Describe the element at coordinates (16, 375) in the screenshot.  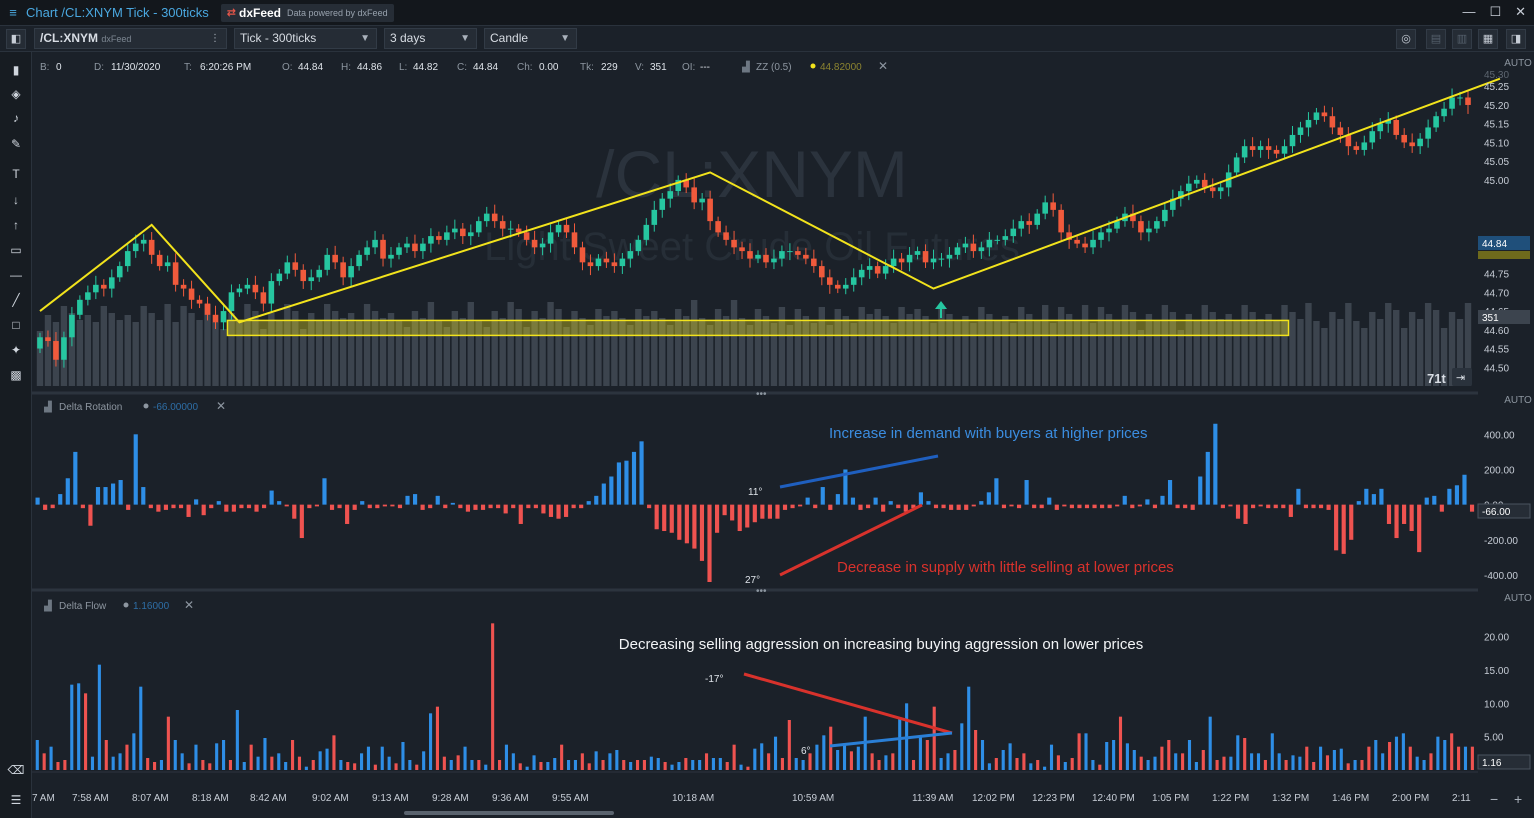
I see `indicator-icon: ▩` at that location.